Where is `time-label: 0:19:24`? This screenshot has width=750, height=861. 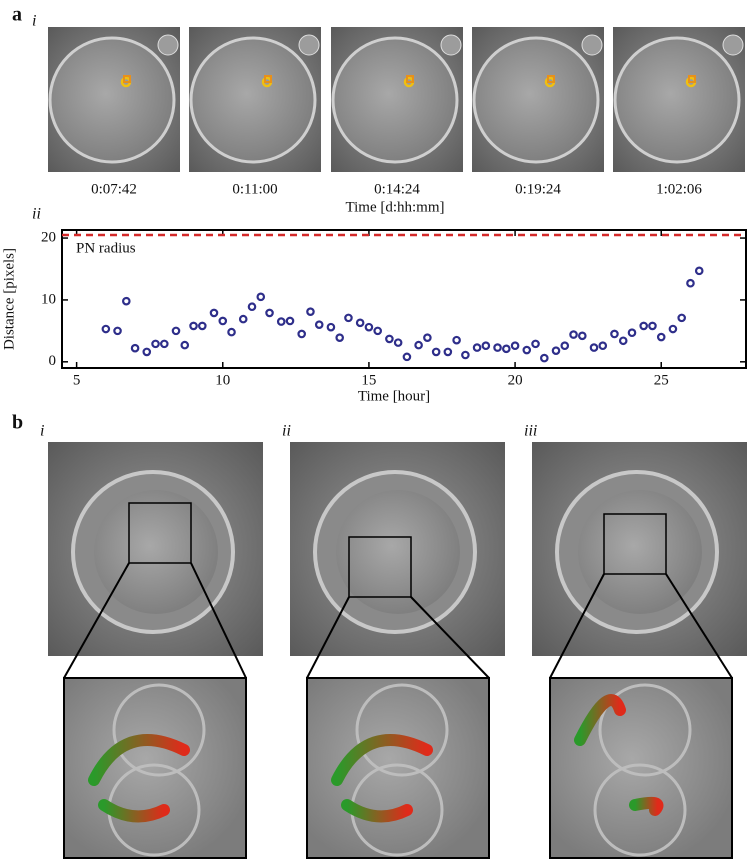
time-label: 0:19:24 is located at coordinates (538, 189).